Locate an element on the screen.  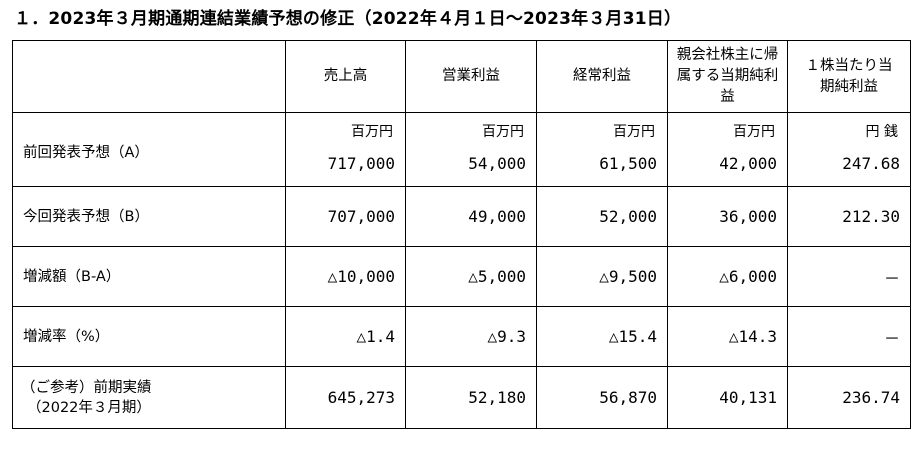
value-cell: 52,000 is located at coordinates (602, 216).